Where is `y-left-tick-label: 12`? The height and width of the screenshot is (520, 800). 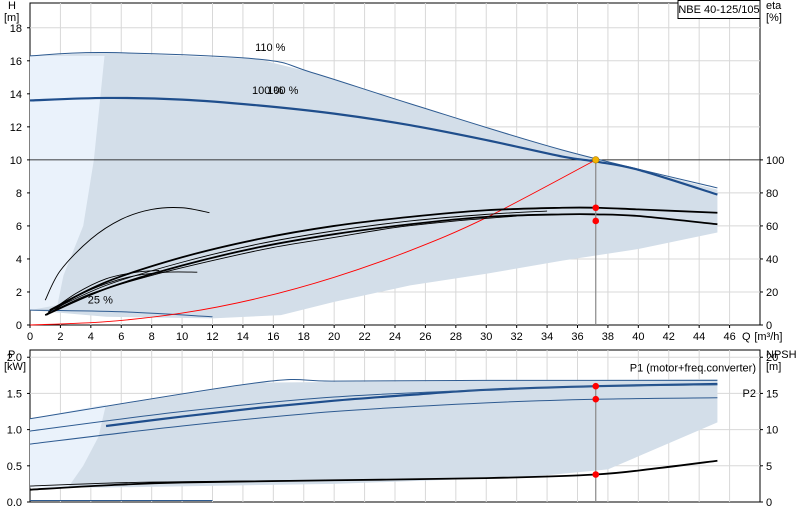 y-left-tick-label: 12 is located at coordinates (16, 128).